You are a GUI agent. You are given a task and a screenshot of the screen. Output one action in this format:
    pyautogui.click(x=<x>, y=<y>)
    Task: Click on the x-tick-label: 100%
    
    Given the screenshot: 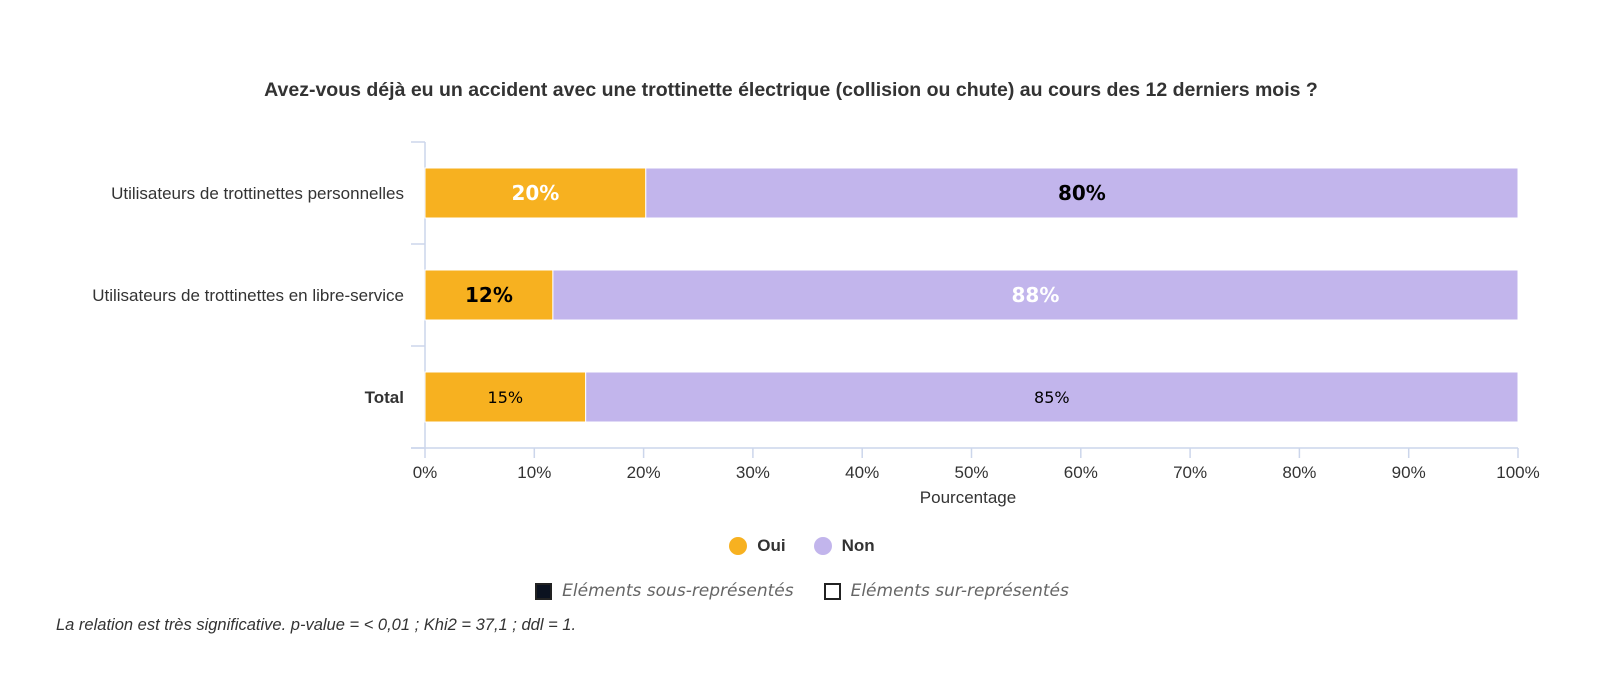 What is the action you would take?
    pyautogui.click(x=1517, y=472)
    